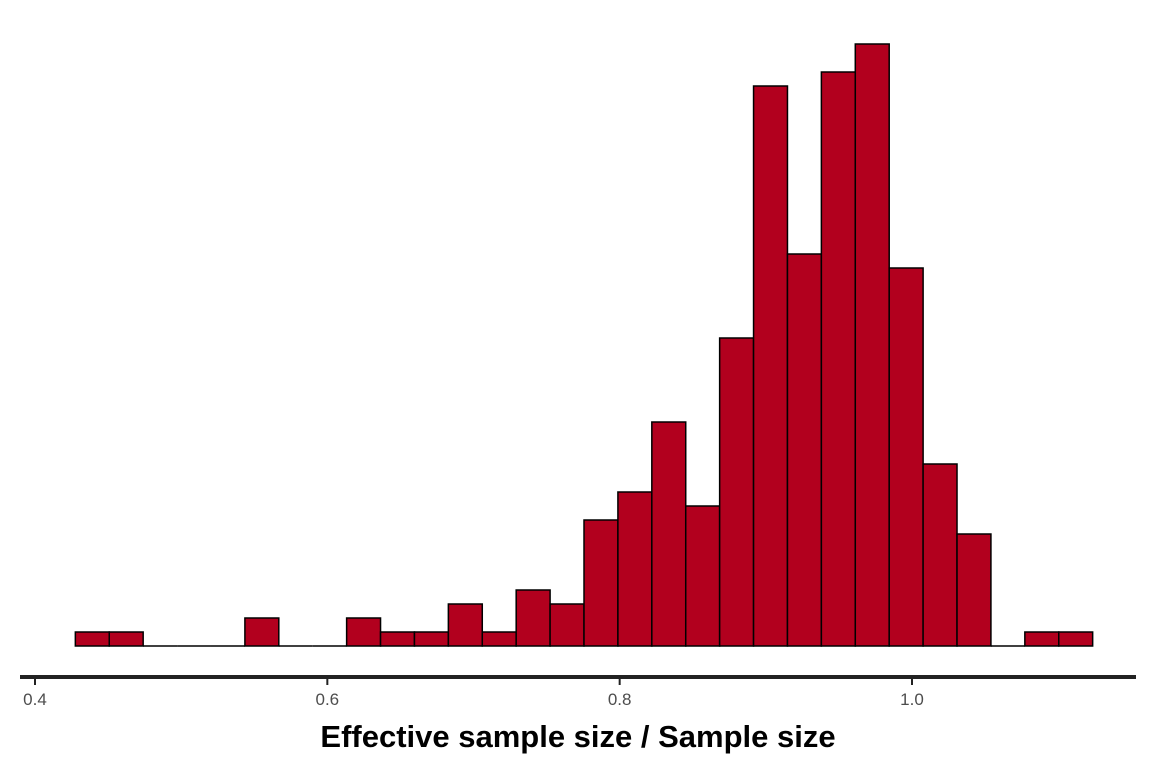  I want to click on x-tick-label-1: 0.6, so click(328, 699).